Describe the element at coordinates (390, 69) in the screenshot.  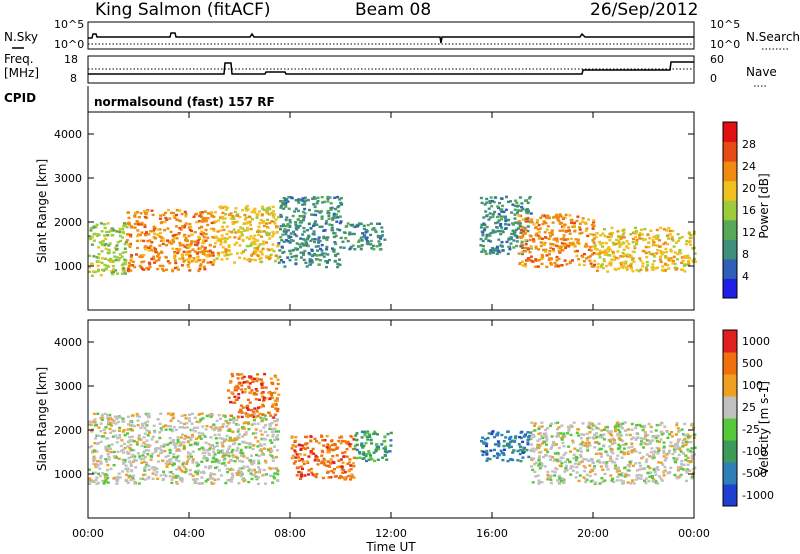
I see `freq-panel: Freq. [MHz] 18 8 Nave 60 0` at that location.